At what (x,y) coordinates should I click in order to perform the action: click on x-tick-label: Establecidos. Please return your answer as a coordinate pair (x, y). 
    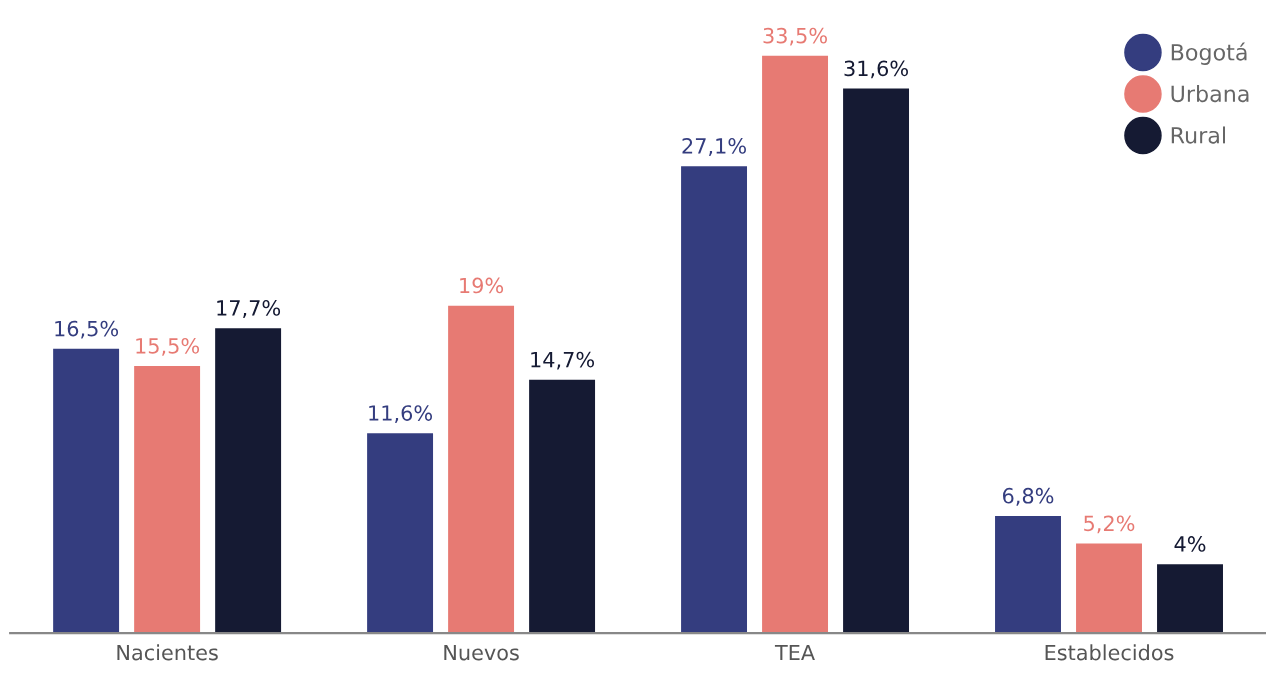
    Looking at the image, I should click on (1109, 652).